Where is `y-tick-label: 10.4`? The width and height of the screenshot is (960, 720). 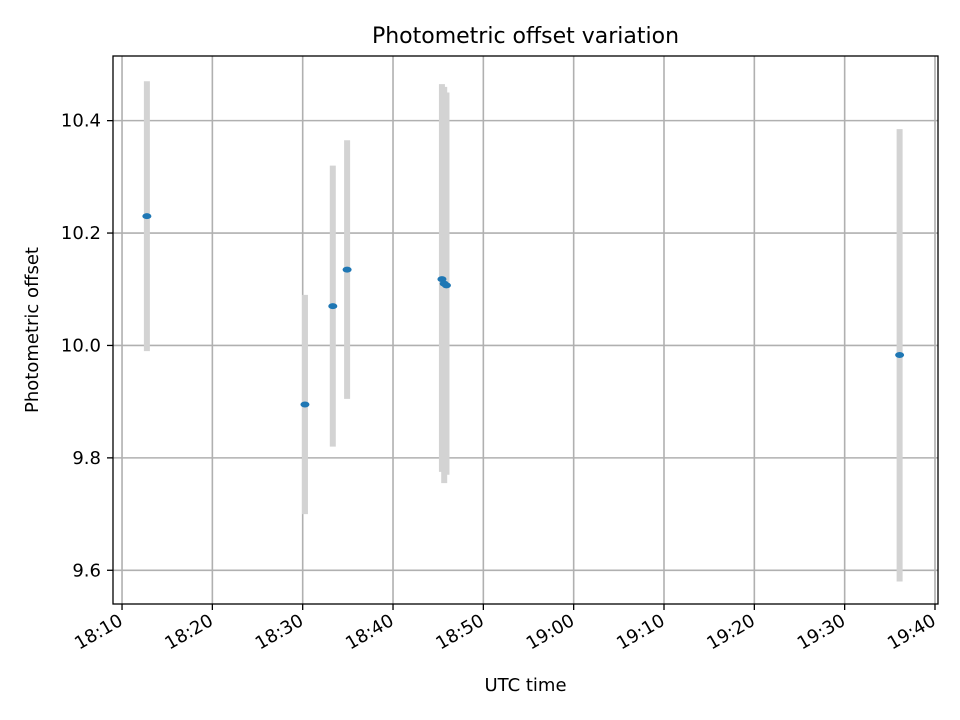
y-tick-label: 10.4 is located at coordinates (81, 121).